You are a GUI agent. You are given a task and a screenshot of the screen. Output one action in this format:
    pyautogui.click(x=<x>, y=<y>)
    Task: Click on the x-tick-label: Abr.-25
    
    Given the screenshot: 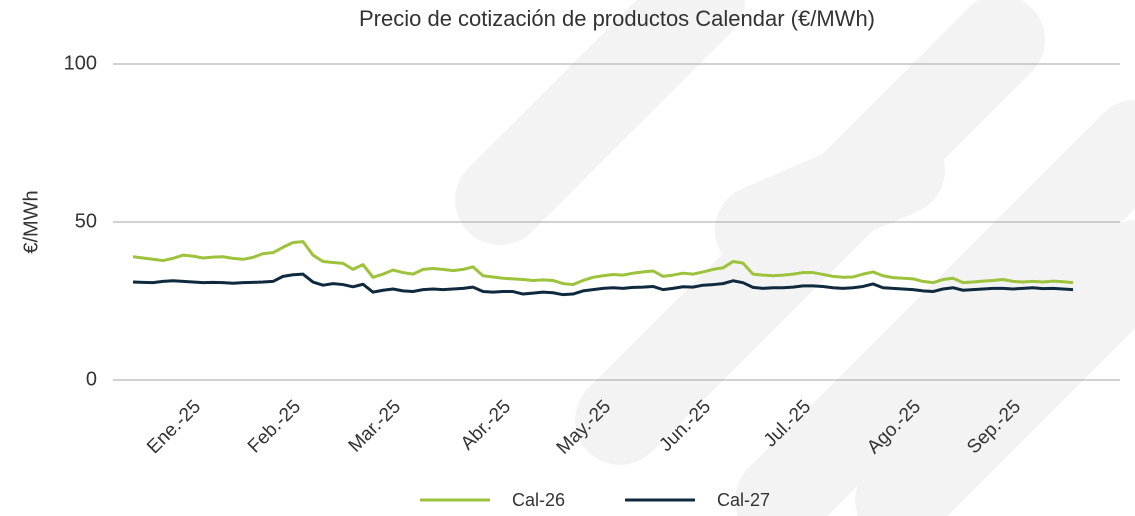 What is the action you would take?
    pyautogui.click(x=486, y=425)
    